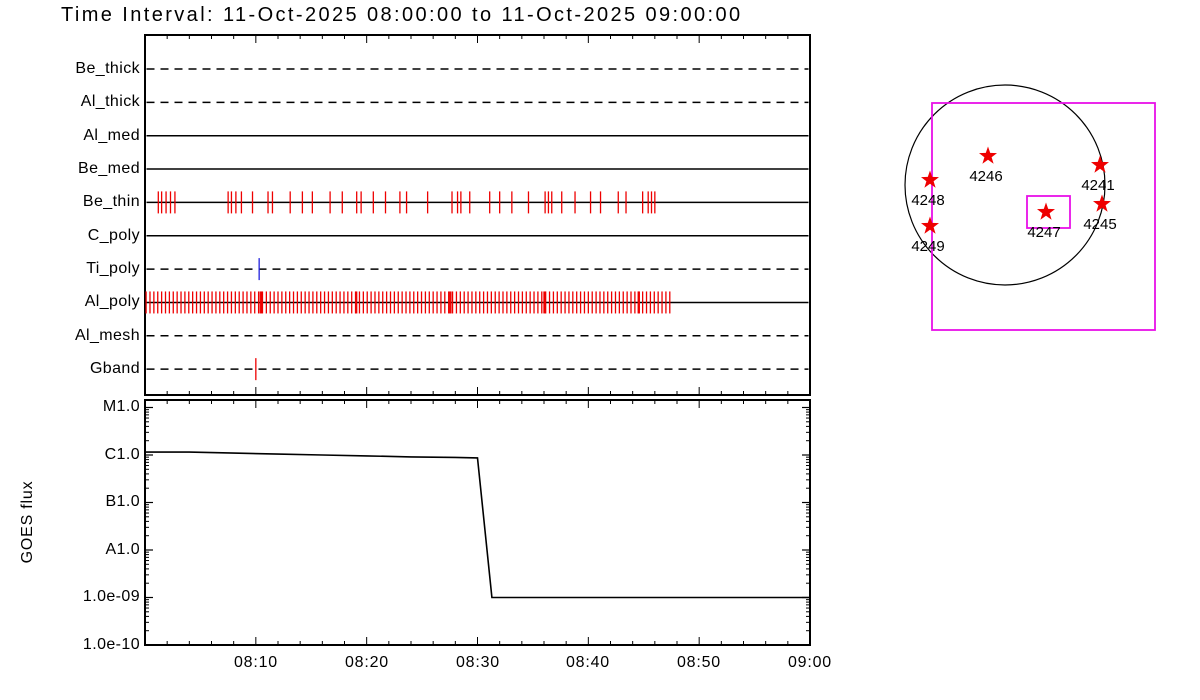 Image resolution: width=1200 pixels, height=700 pixels. I want to click on channel-label-c-poly: C_poly, so click(113, 235).